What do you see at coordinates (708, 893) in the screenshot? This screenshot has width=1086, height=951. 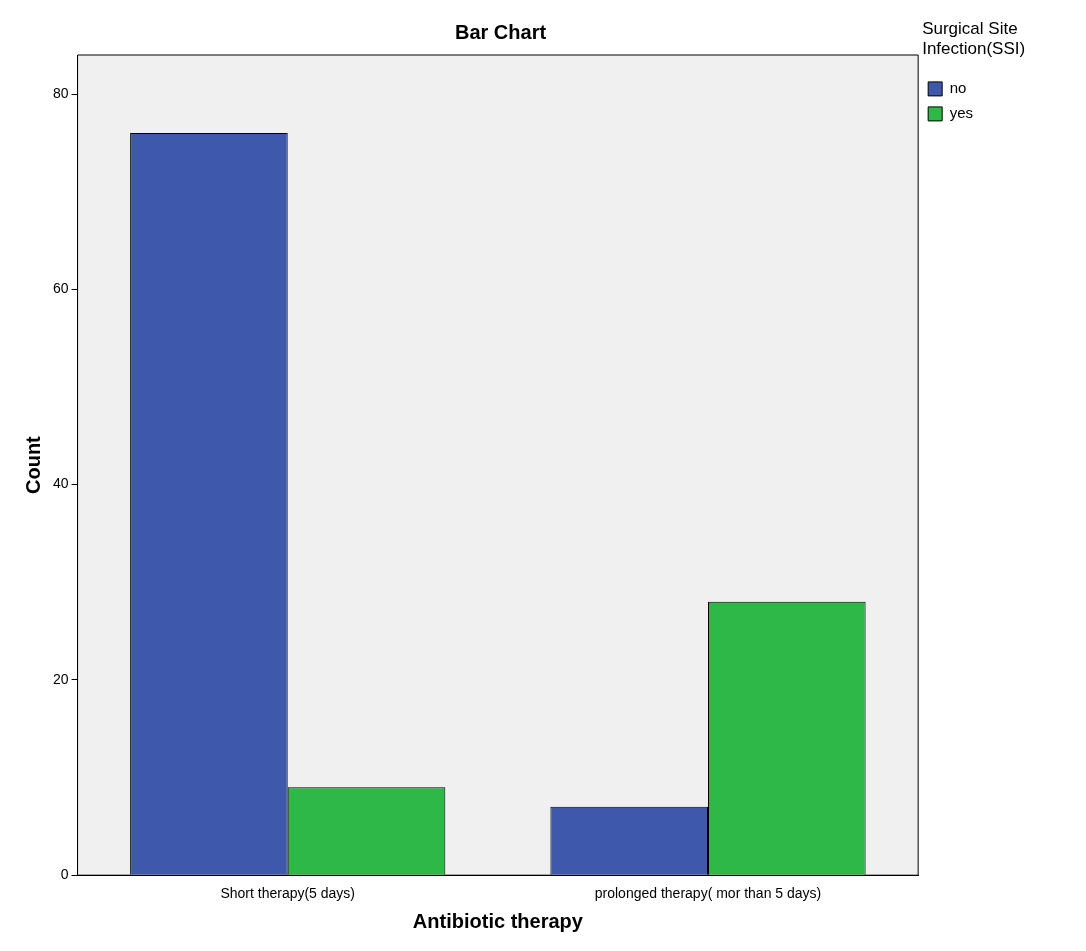 I see `x-tick-label: prolonged therapy( mor than 5 days)` at bounding box center [708, 893].